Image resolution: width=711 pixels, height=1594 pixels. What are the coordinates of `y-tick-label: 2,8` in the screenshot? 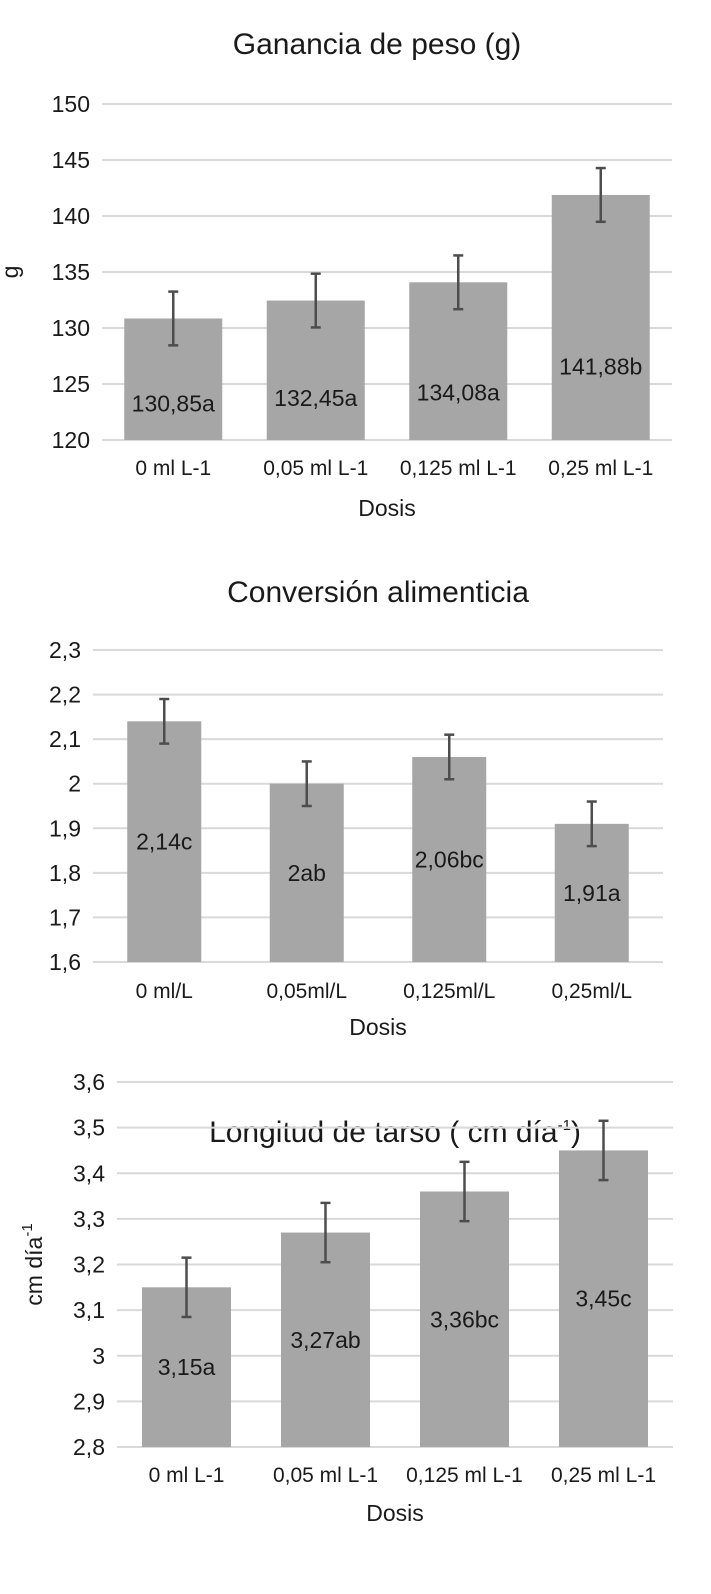 It's located at (89, 1447).